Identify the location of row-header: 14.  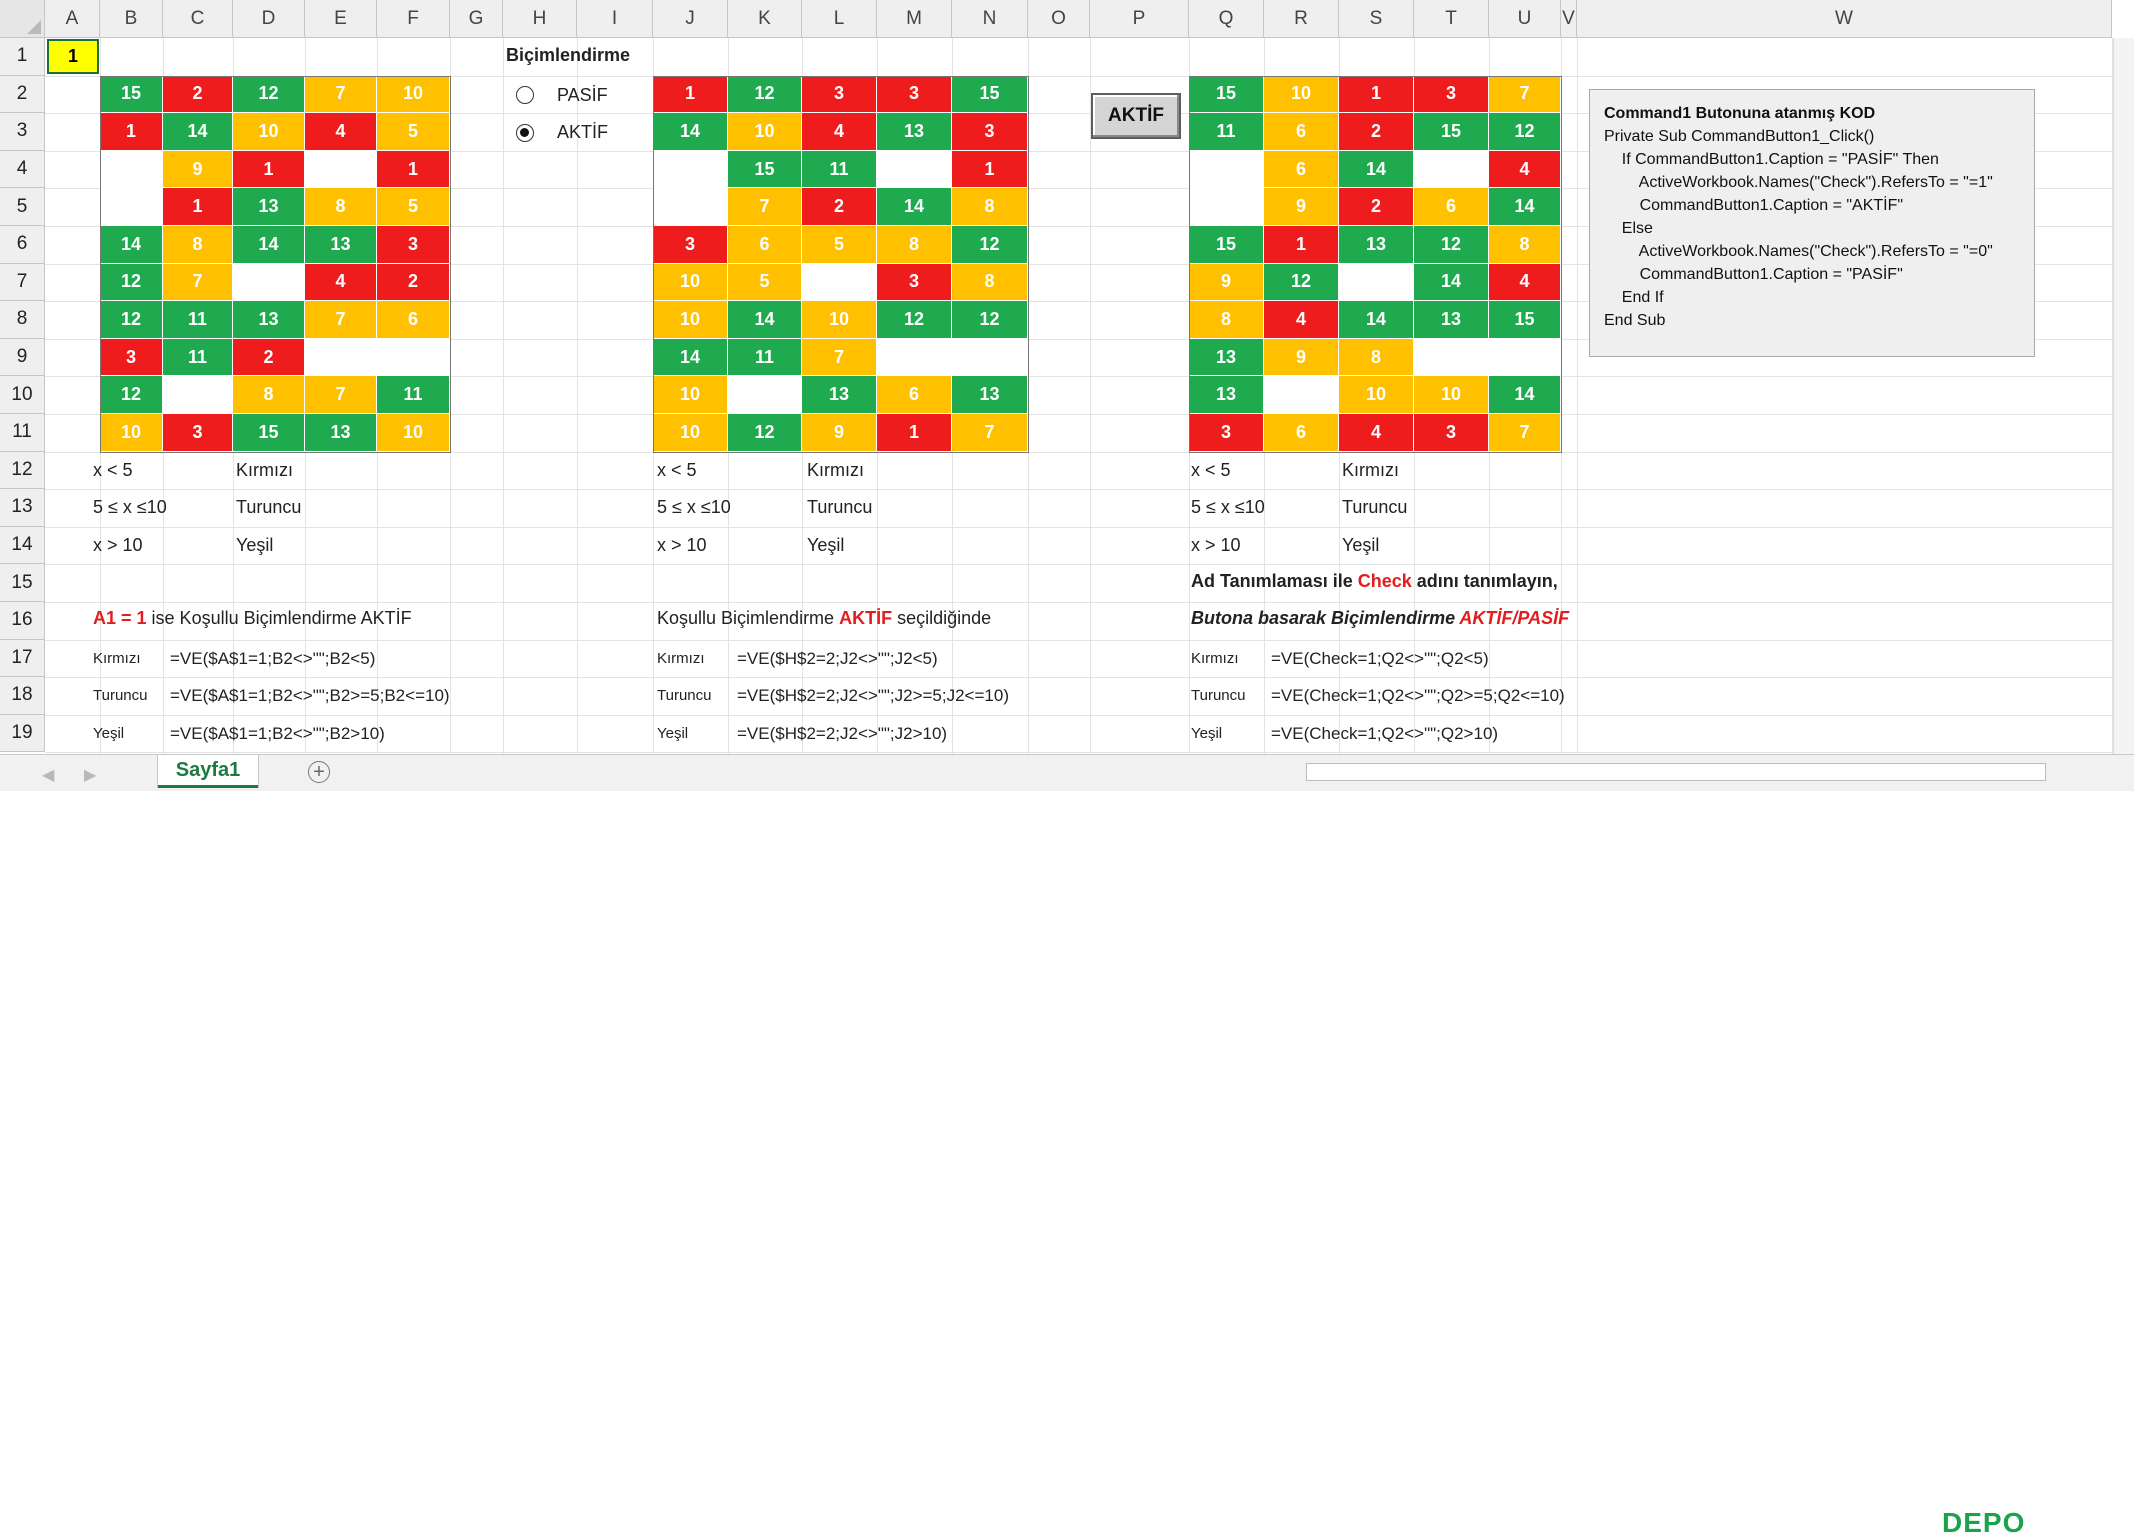
(22, 545).